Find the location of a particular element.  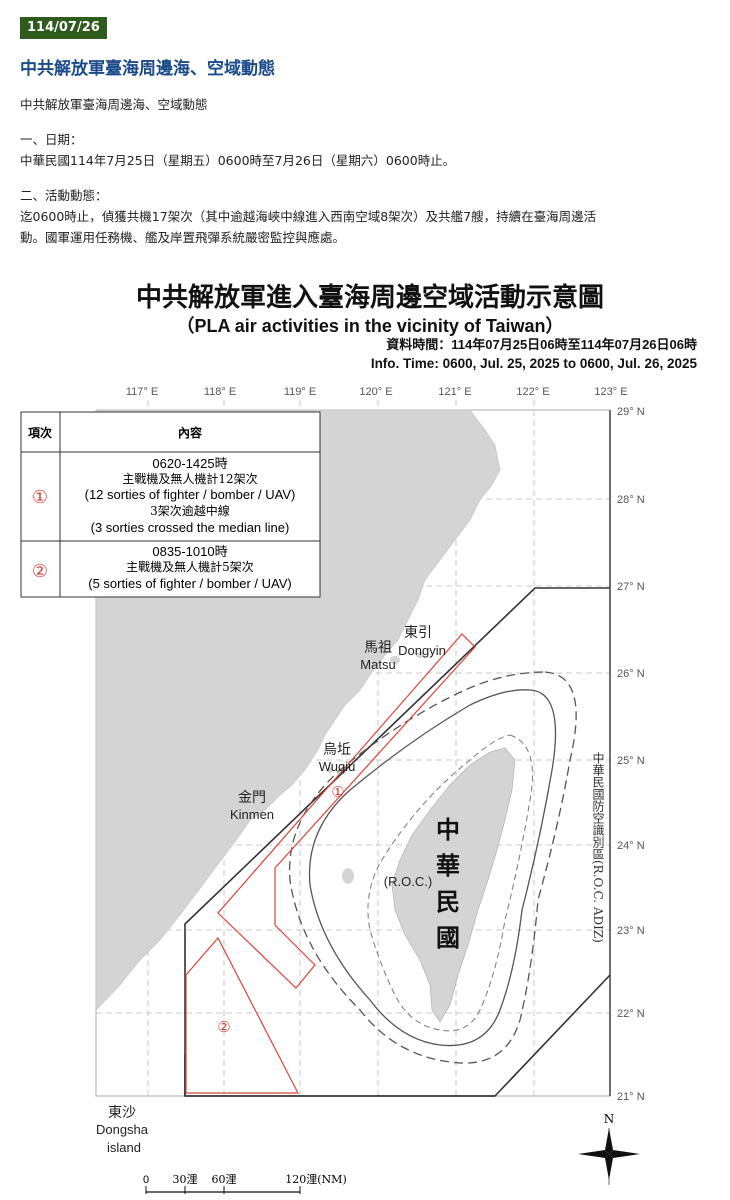

lat-label: 29° N is located at coordinates (631, 412).